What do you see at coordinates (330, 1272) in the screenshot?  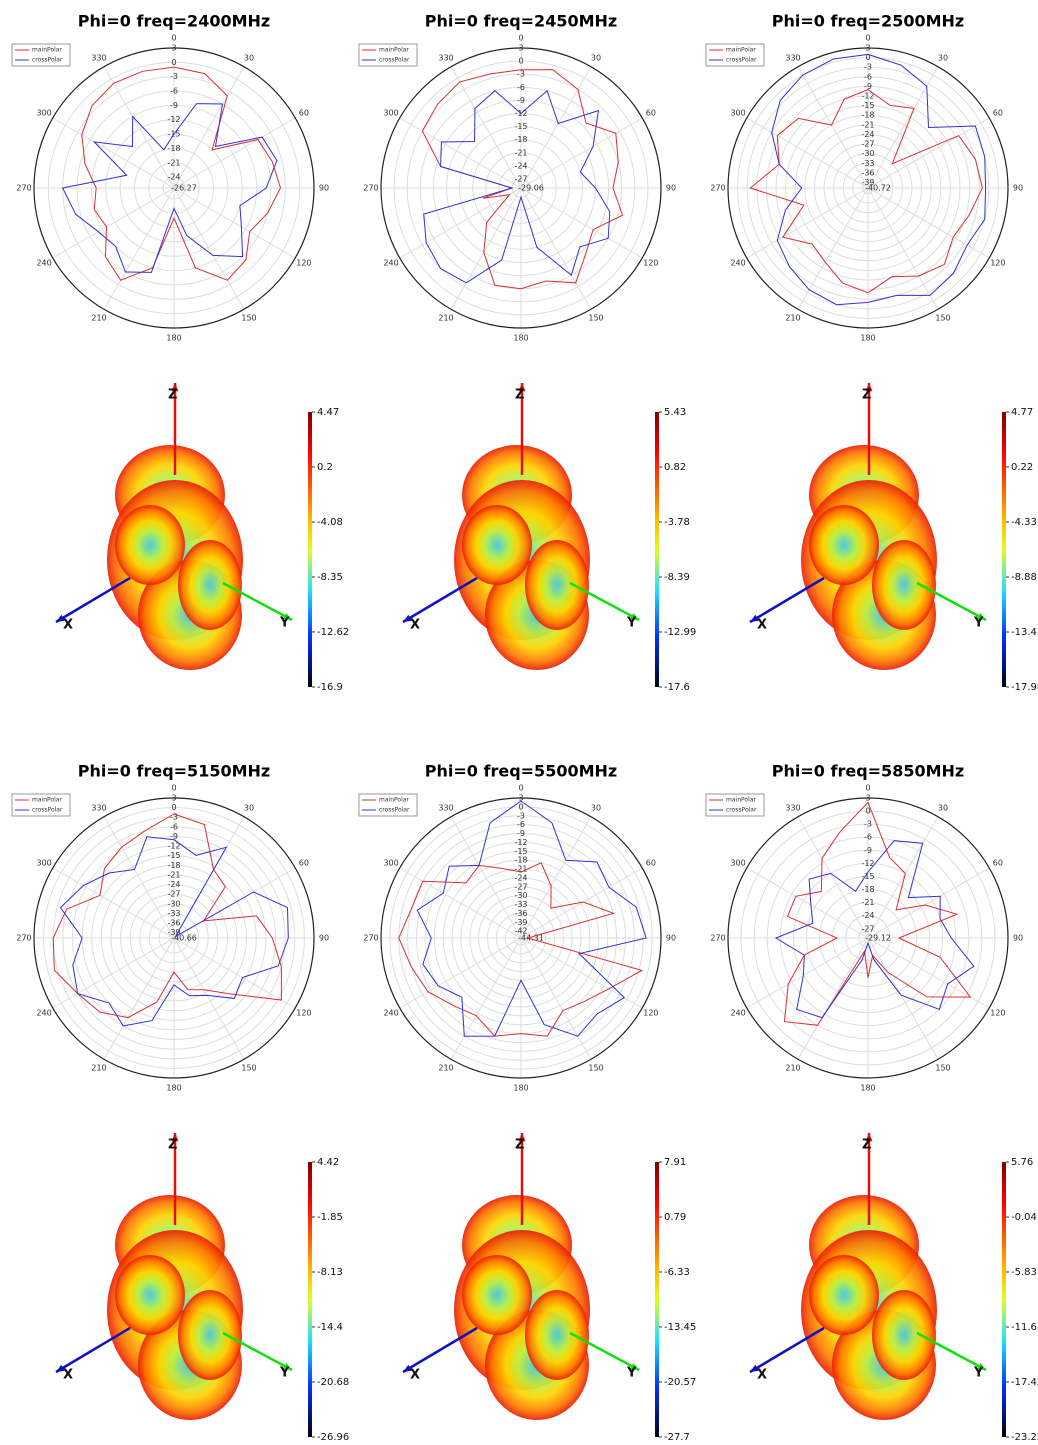 I see `colorbar-tick-label: -8.13` at bounding box center [330, 1272].